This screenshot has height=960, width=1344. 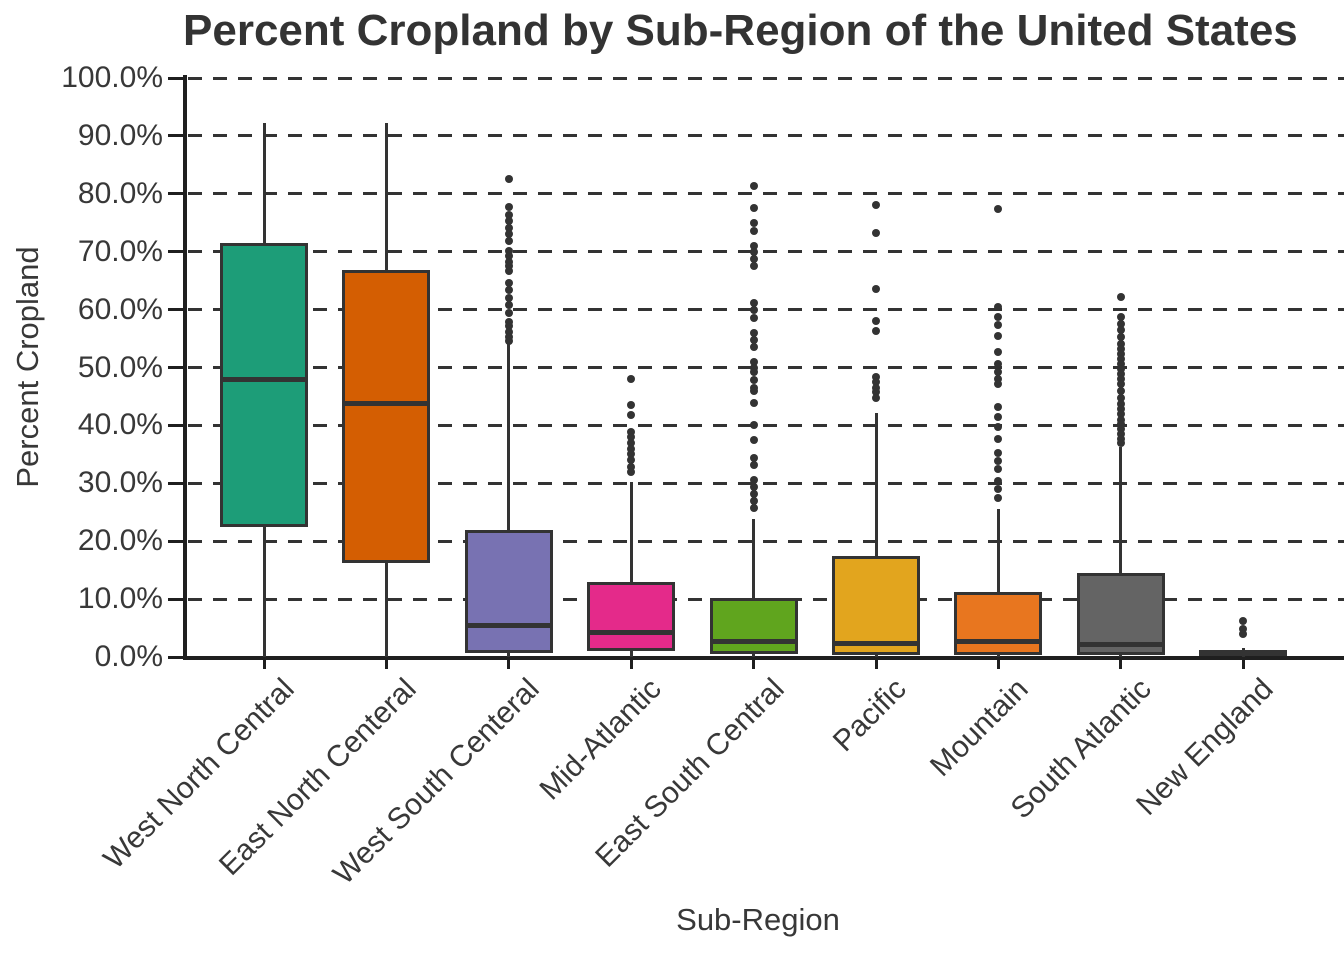 I want to click on y-tick-label-6: 60.0%, so click(x=120, y=309).